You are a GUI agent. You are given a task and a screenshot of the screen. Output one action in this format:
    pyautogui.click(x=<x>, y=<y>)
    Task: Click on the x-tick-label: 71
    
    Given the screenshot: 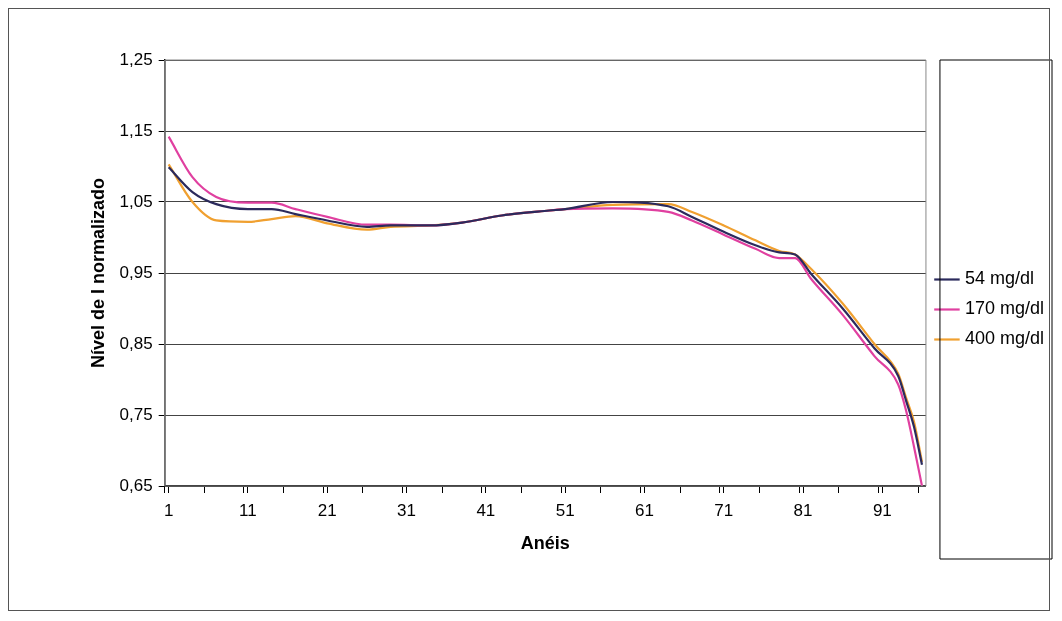 What is the action you would take?
    pyautogui.click(x=724, y=510)
    